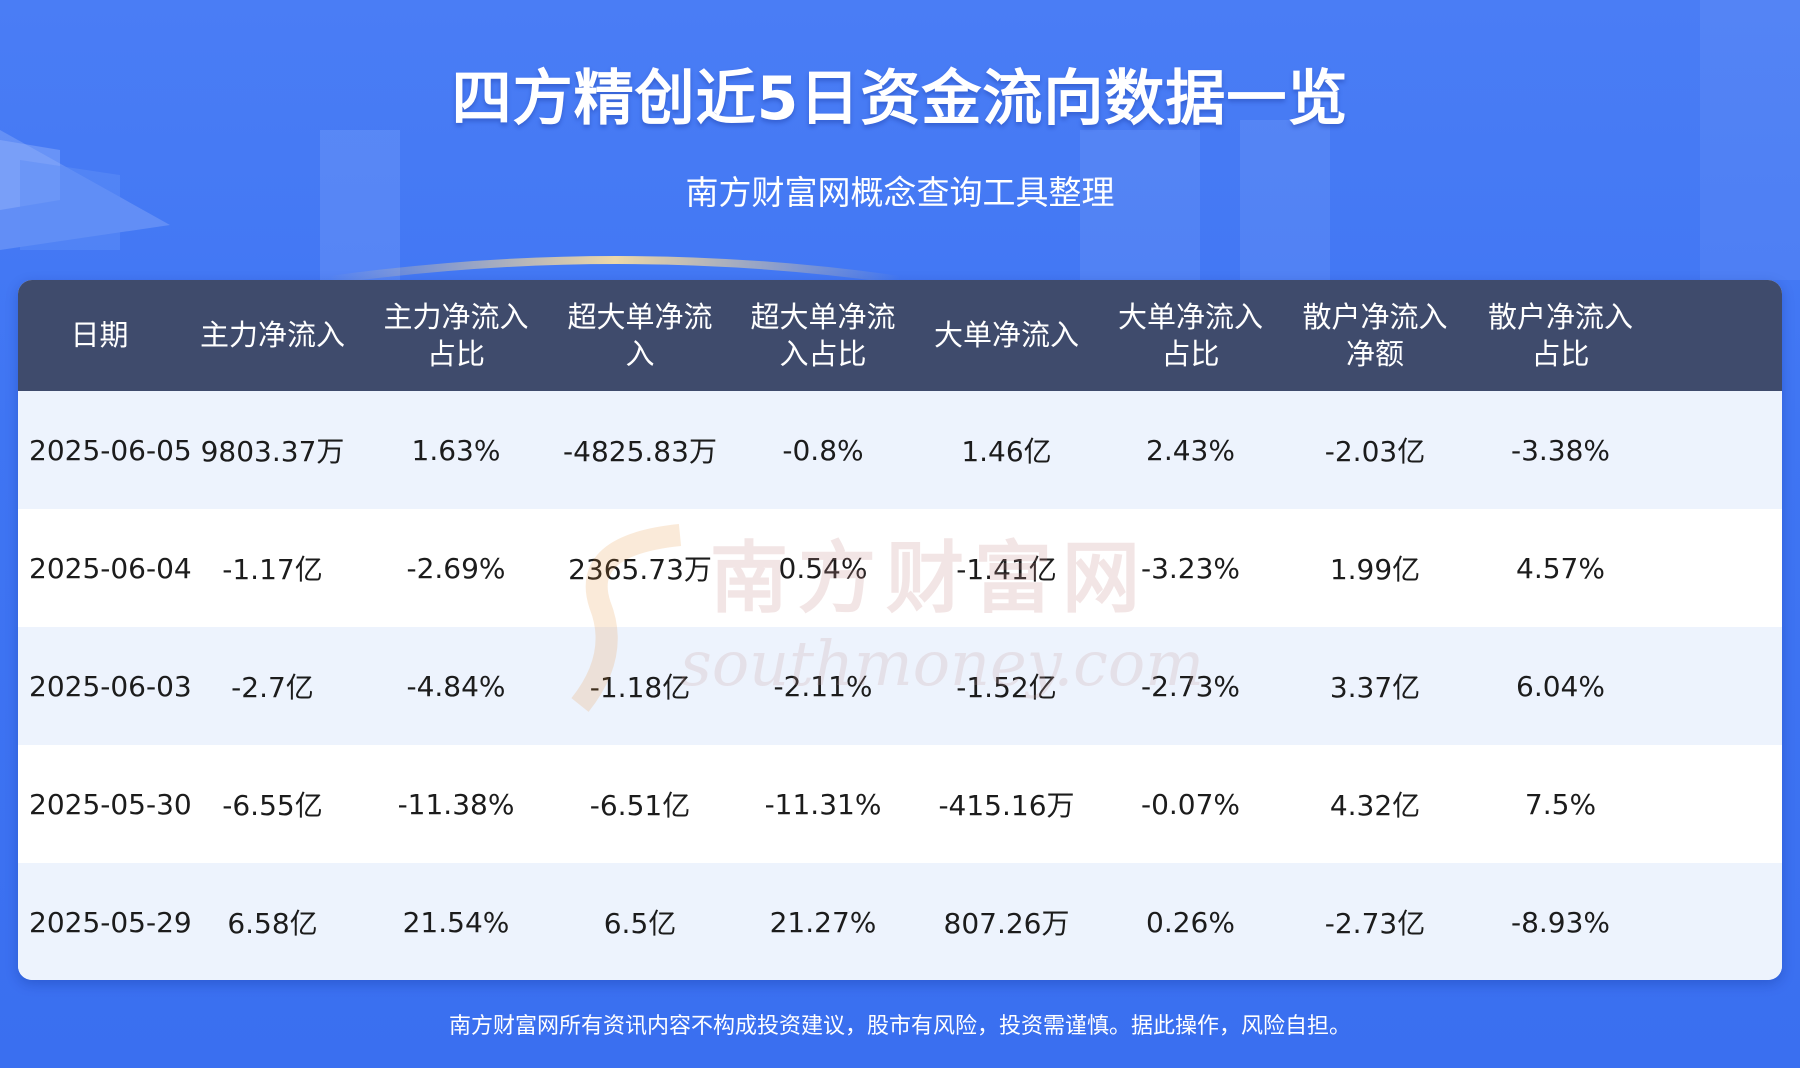 The width and height of the screenshot is (1800, 1068). What do you see at coordinates (1375, 687) in the screenshot?
I see `cell-retail-net-inflow: 3.37亿` at bounding box center [1375, 687].